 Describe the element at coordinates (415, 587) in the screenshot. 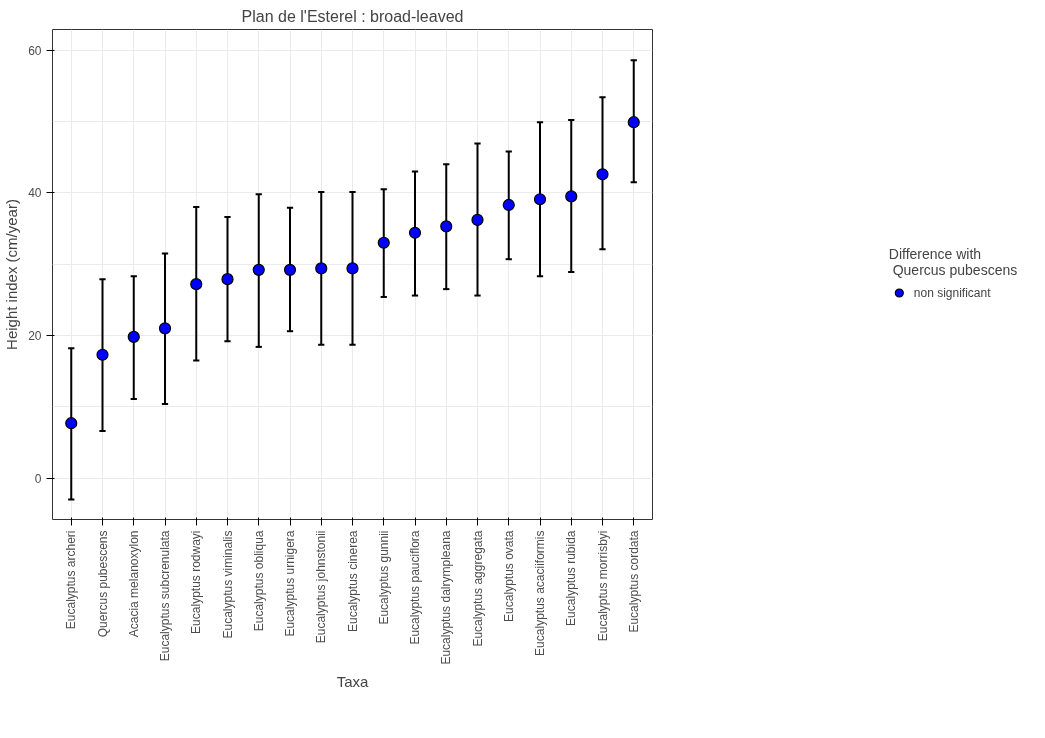

I see `x-tick-label: Eucalyptus pauciflora` at that location.